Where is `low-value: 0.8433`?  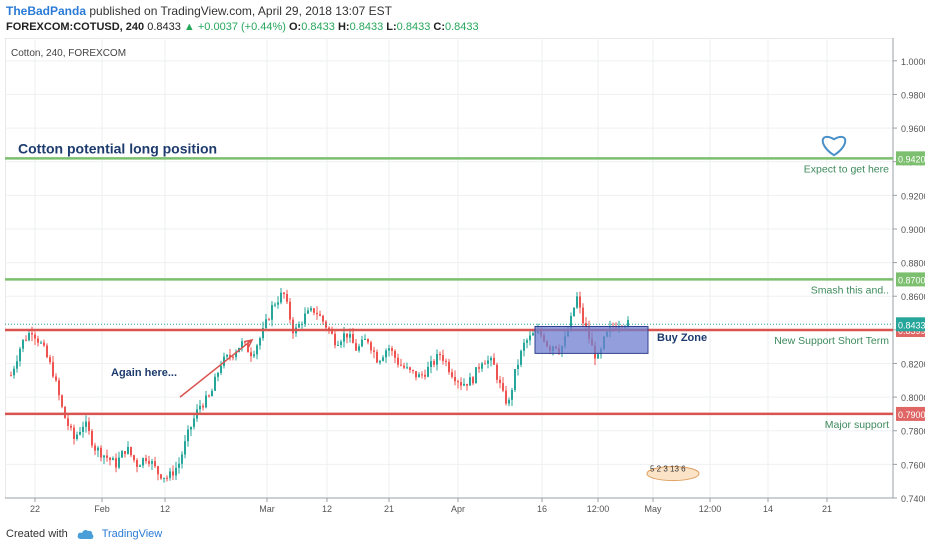 low-value: 0.8433 is located at coordinates (413, 27).